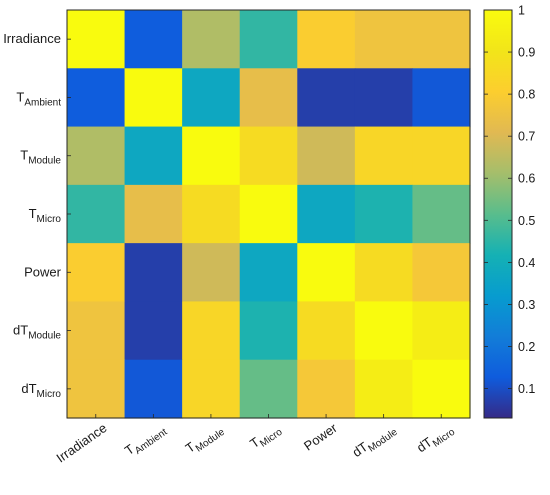  What do you see at coordinates (38, 98) in the screenshot?
I see `y-tick-label: TAmbient` at bounding box center [38, 98].